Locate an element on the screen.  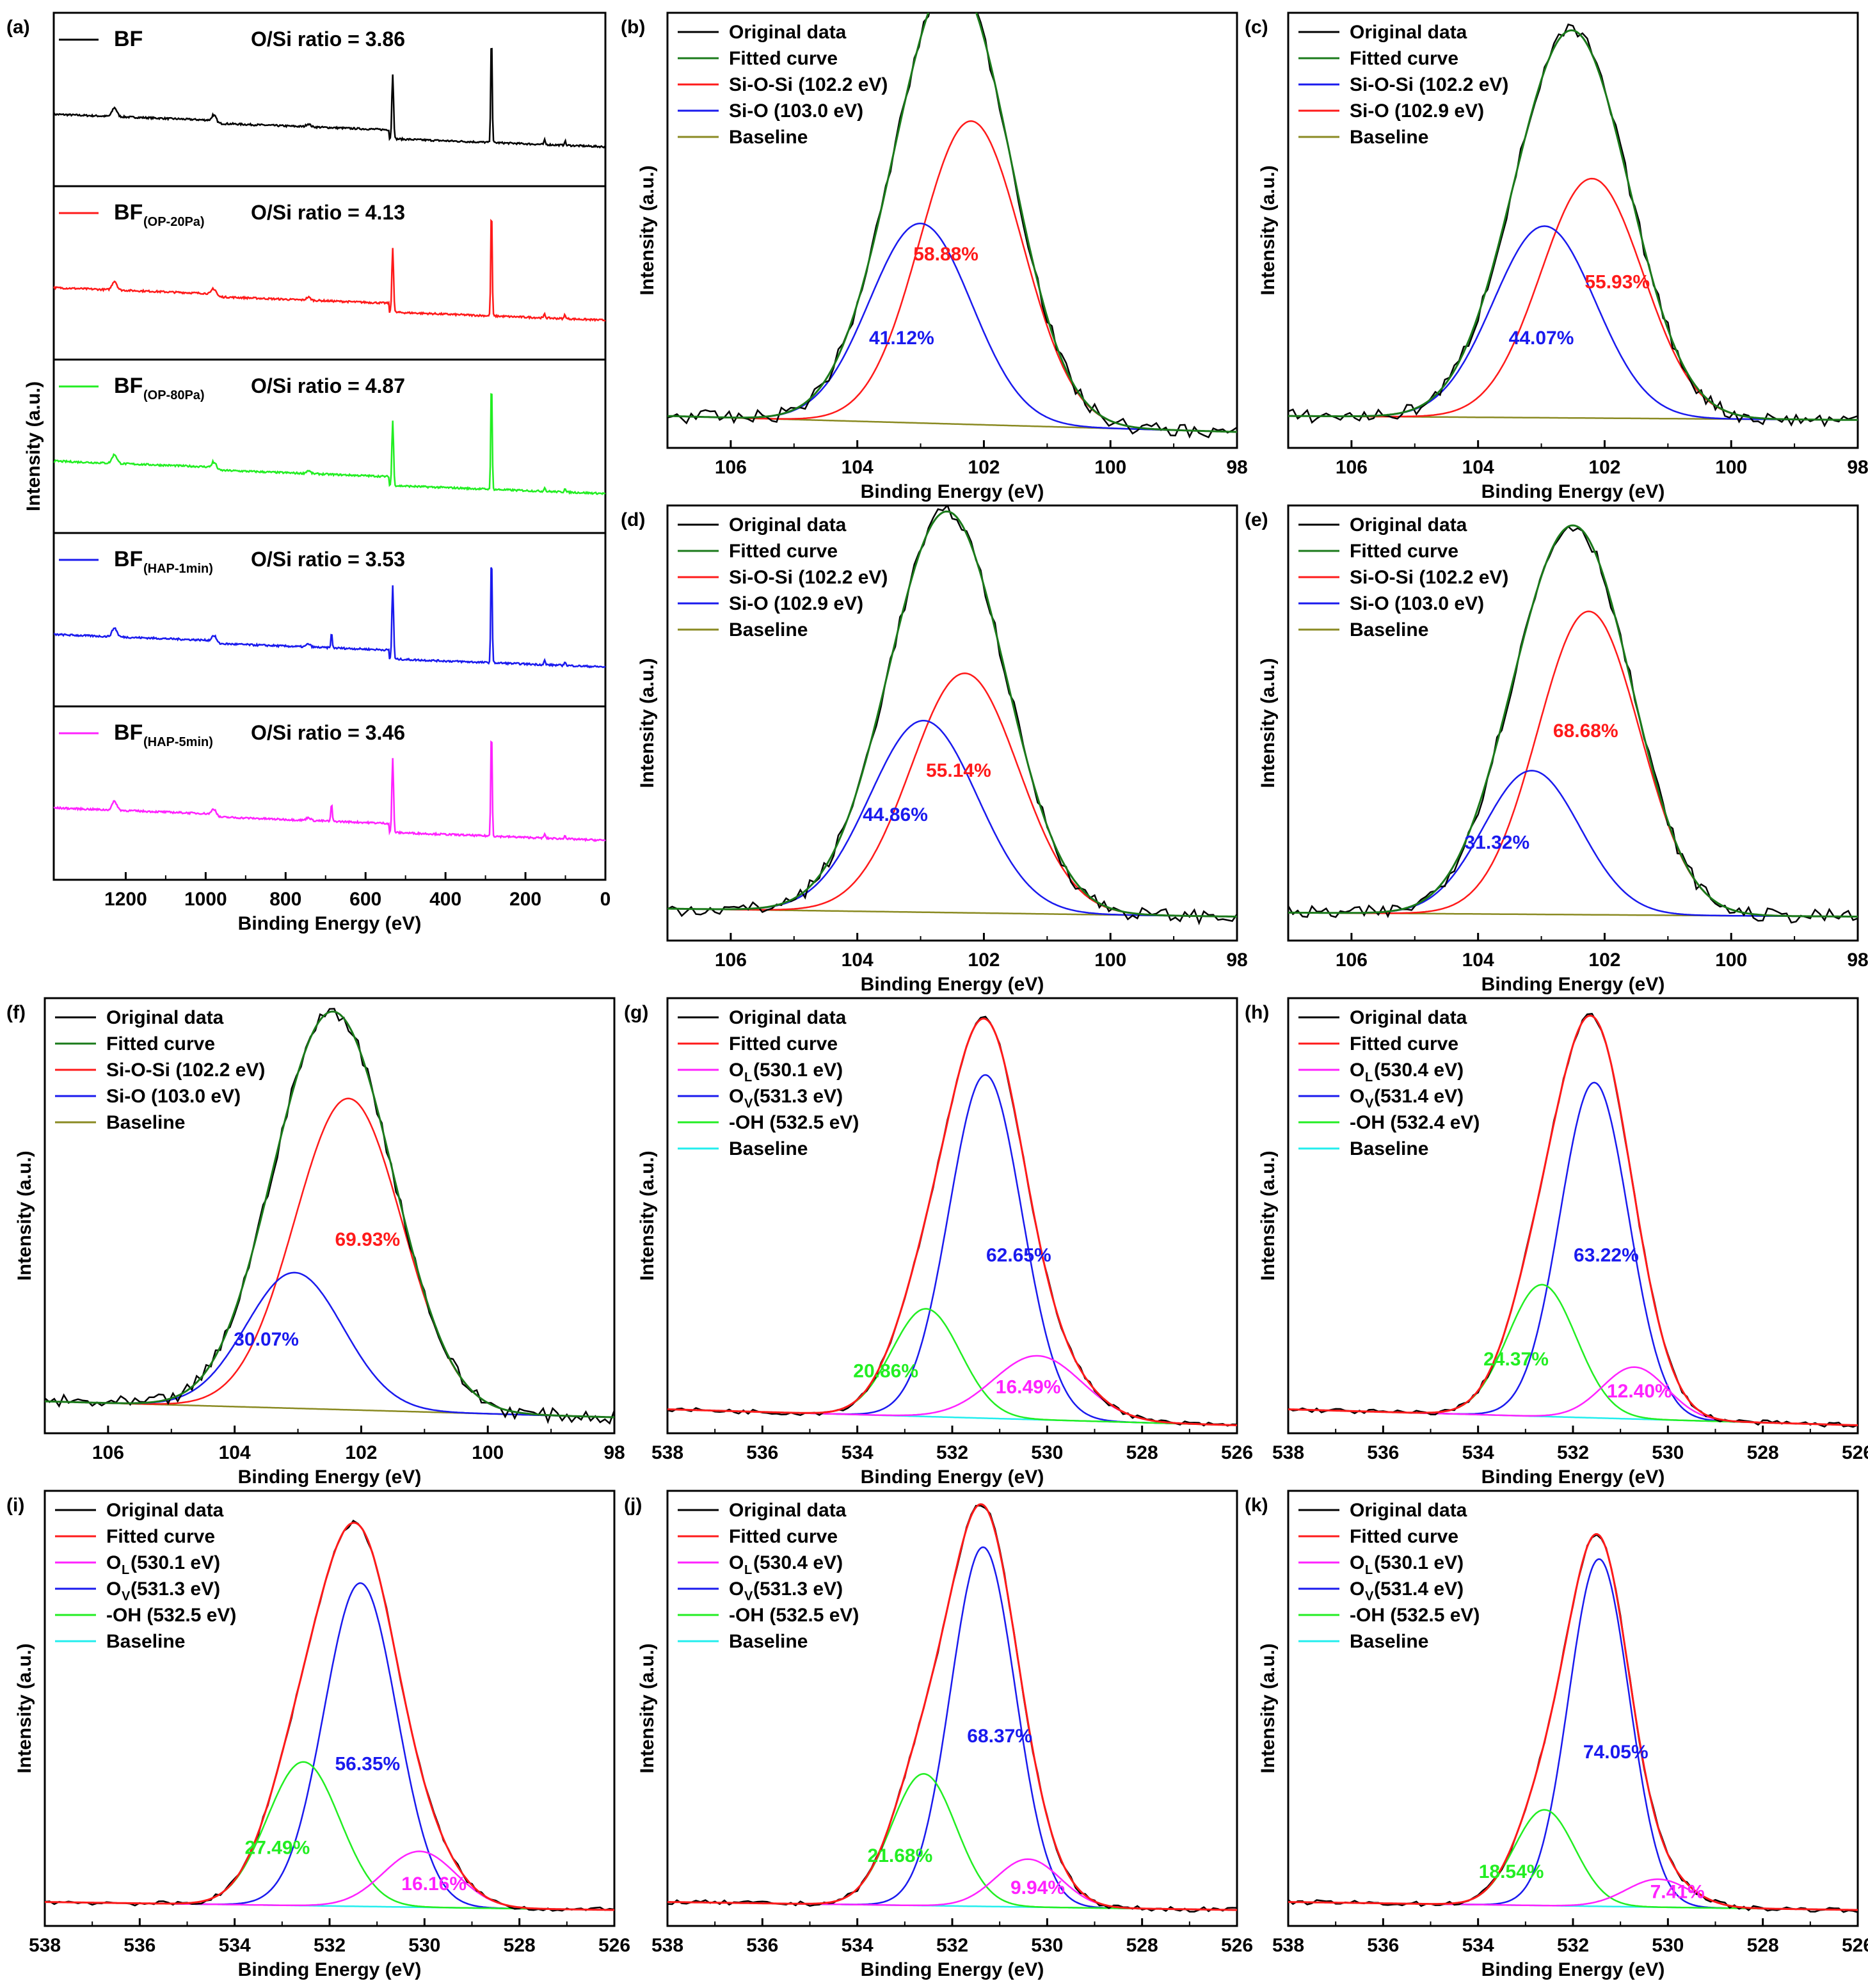
x-tick-label: 536 is located at coordinates (762, 1945).